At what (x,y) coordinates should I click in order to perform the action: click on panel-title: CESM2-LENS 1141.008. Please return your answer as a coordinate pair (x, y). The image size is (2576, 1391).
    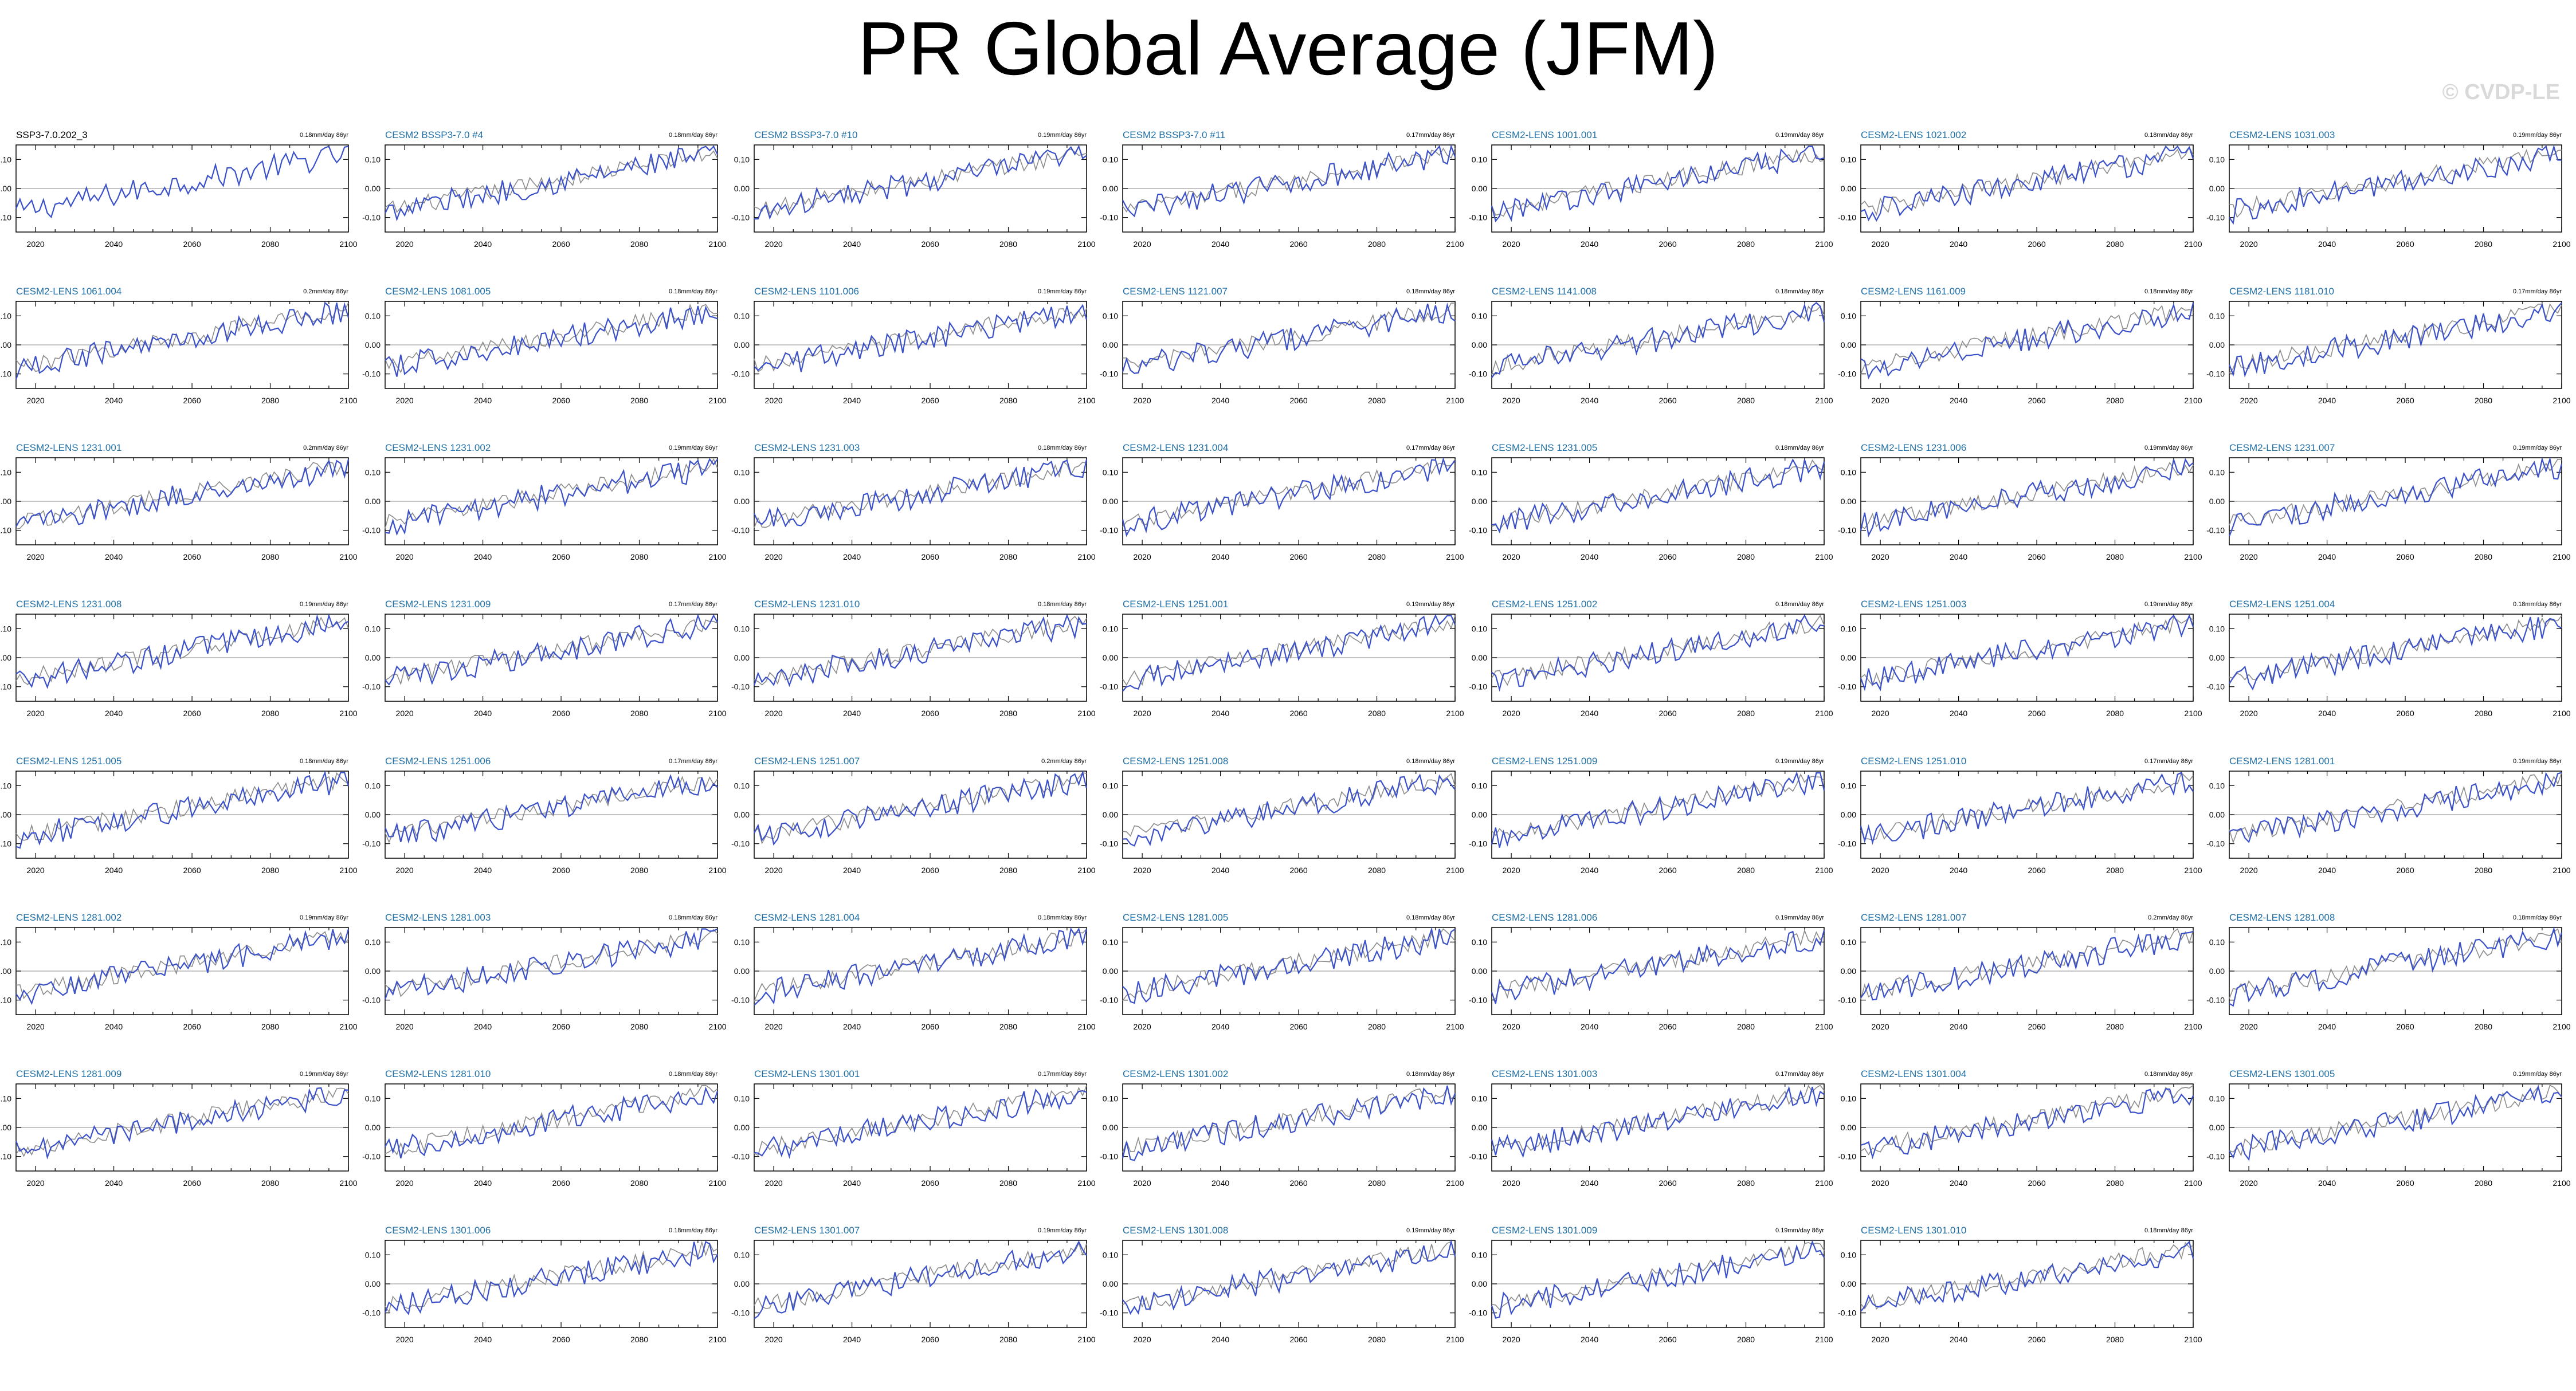
    Looking at the image, I should click on (1544, 291).